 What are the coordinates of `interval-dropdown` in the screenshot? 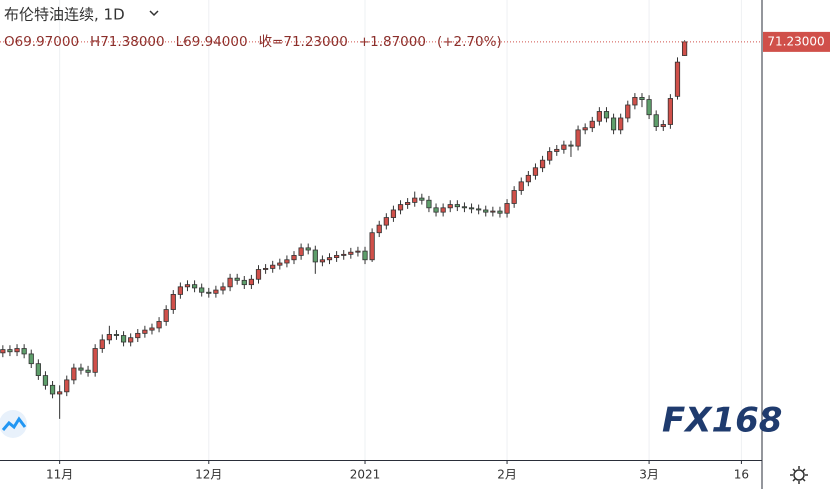 It's located at (154, 13).